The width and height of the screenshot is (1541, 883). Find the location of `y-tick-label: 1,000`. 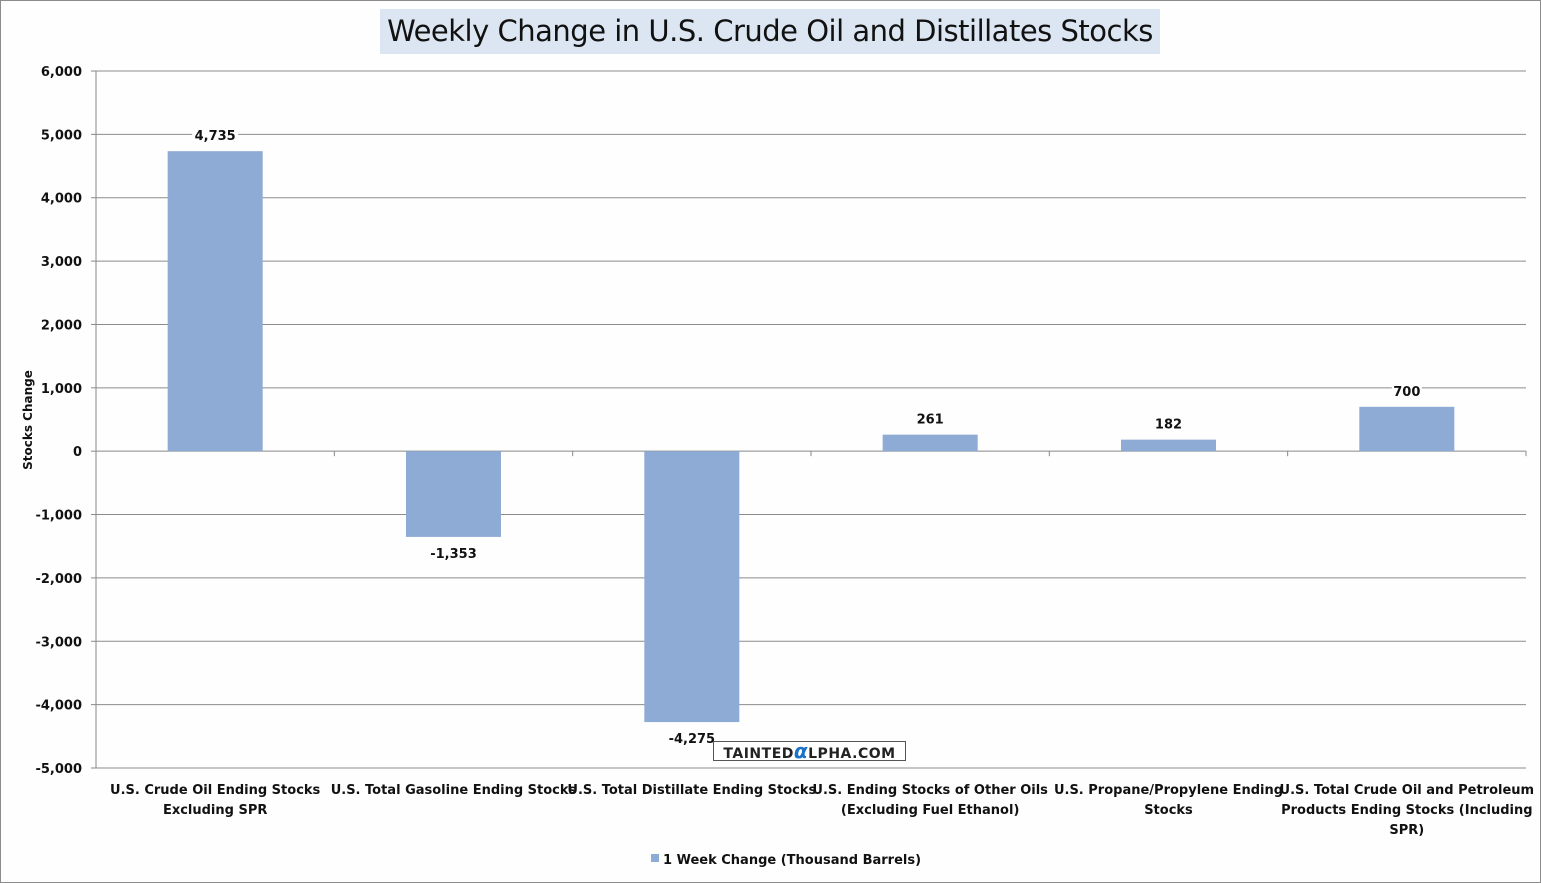

y-tick-label: 1,000 is located at coordinates (61, 389).